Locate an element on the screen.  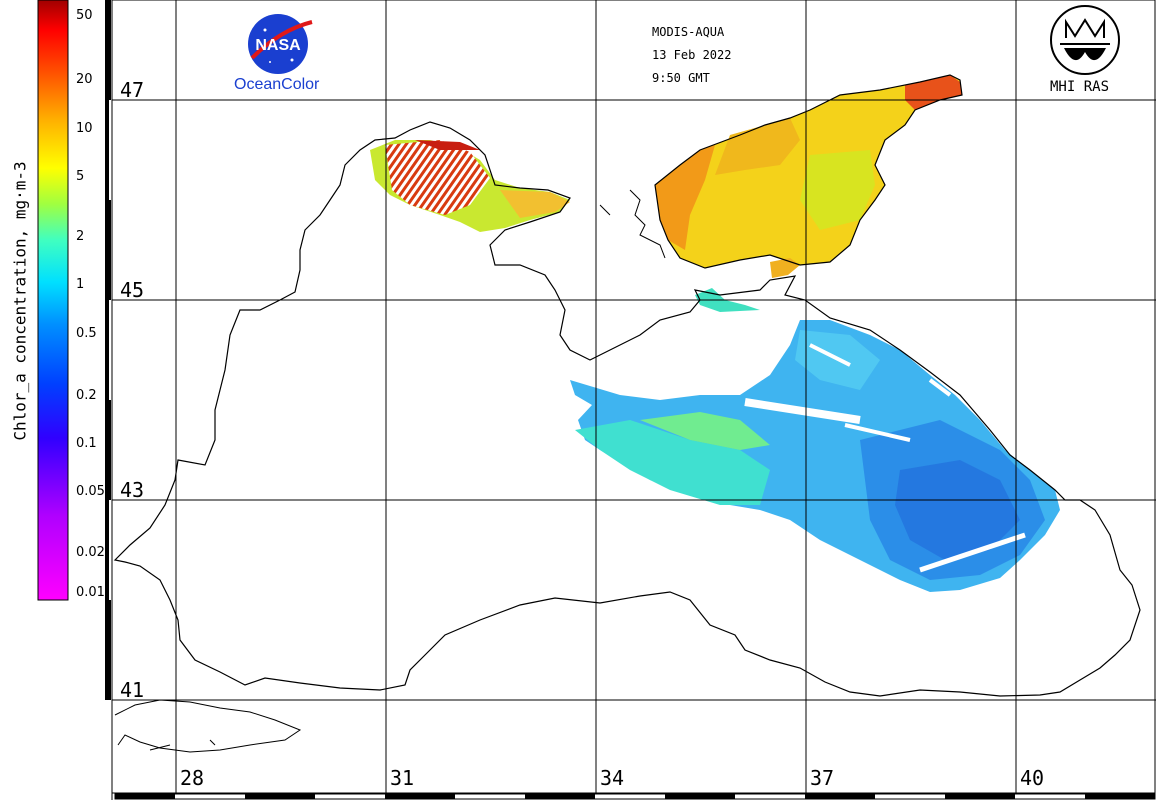
colorbar-tick: 50 is located at coordinates (84, 15).